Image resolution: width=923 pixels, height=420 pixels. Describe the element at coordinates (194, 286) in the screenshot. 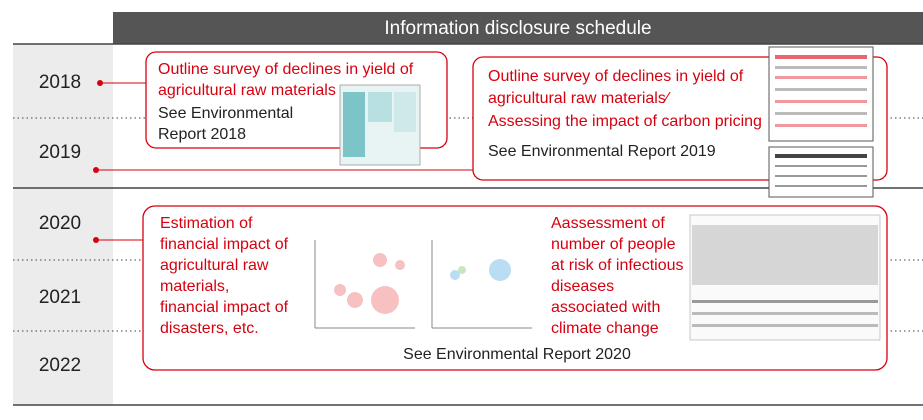

I see `item-description: materials,` at that location.